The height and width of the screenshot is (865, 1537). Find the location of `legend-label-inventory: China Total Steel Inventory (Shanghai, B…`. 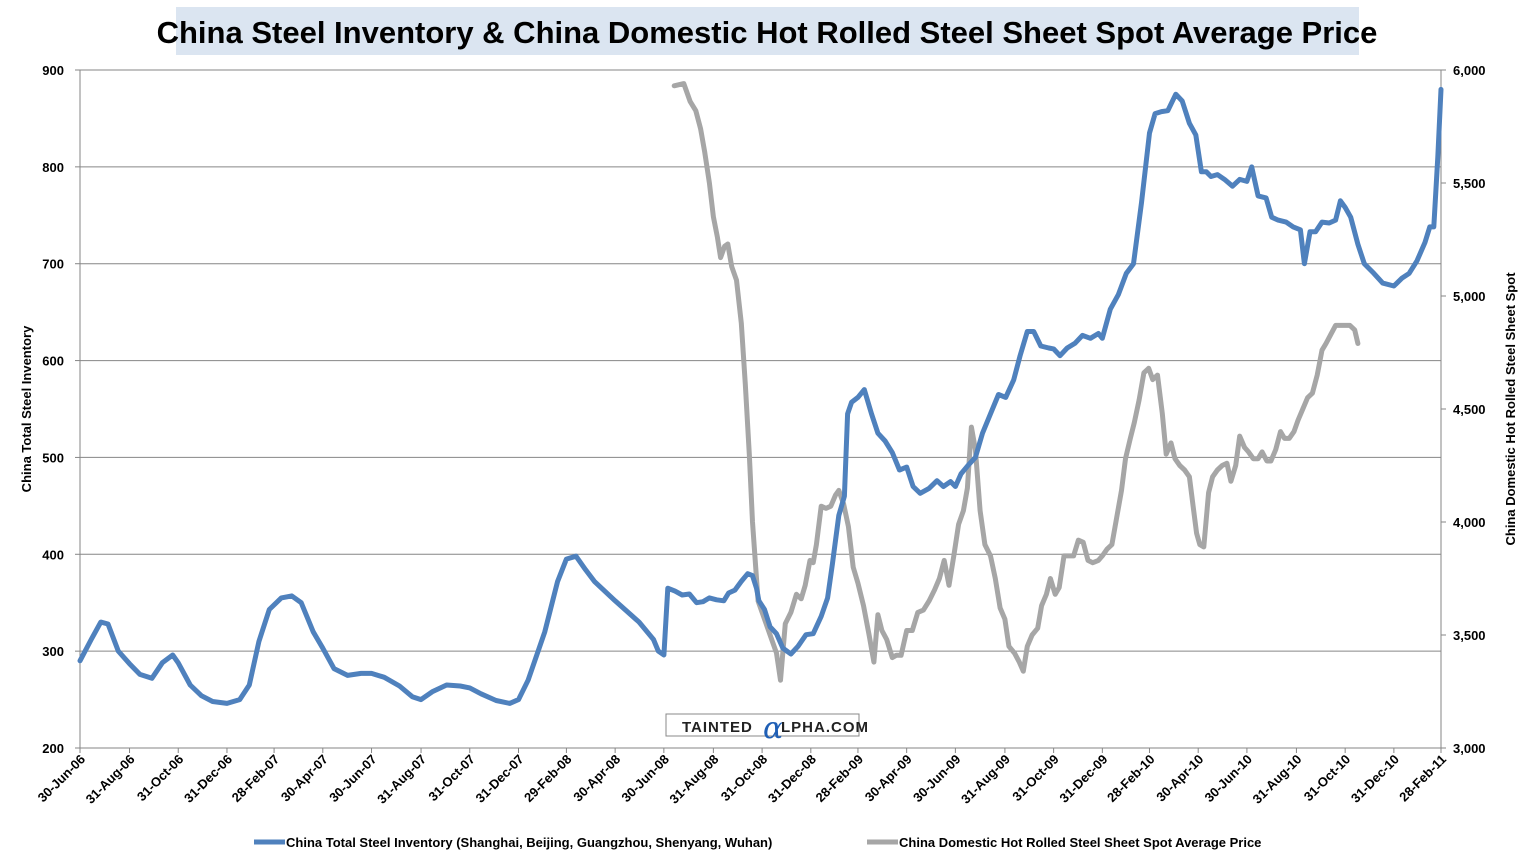

legend-label-inventory: China Total Steel Inventory (Shanghai, B… is located at coordinates (529, 842).